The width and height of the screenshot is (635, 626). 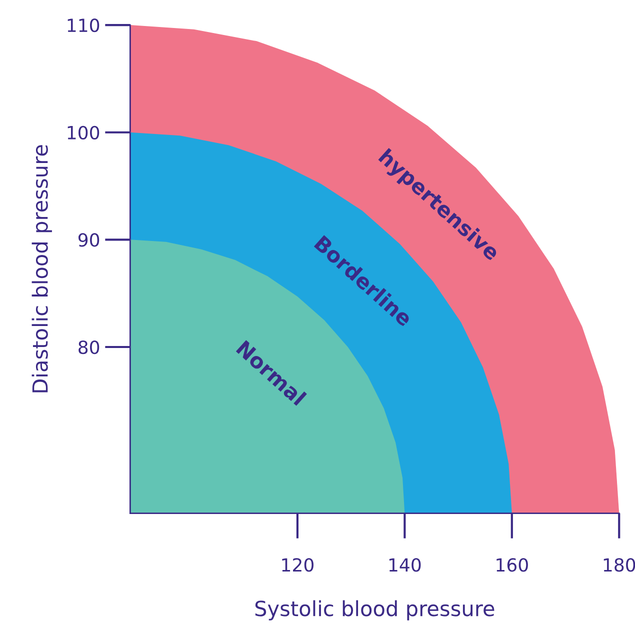 What do you see at coordinates (84, 25) in the screenshot?
I see `y-tick-label: 110` at bounding box center [84, 25].